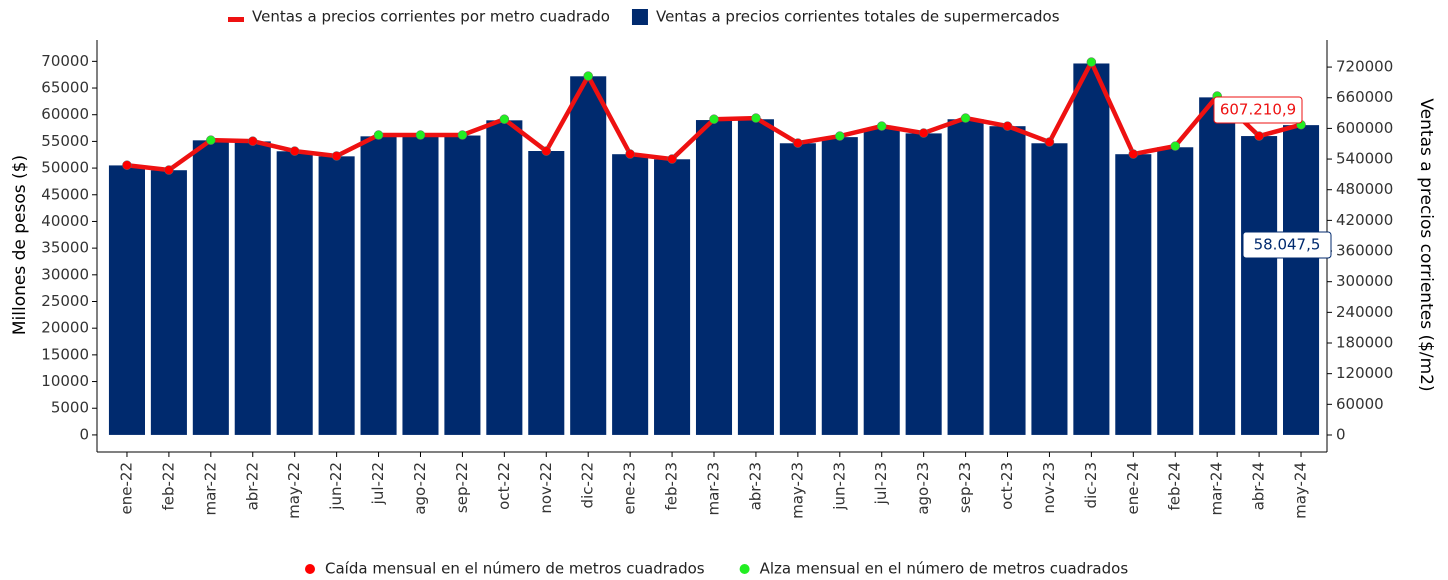 The height and width of the screenshot is (580, 1448). What do you see at coordinates (65, 354) in the screenshot?
I see `y-tick-label: 15000` at bounding box center [65, 354].